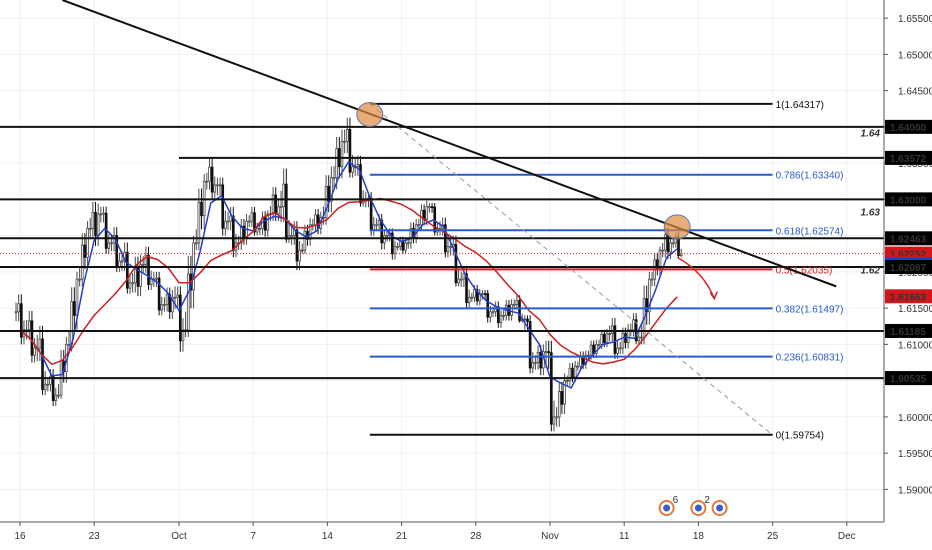  Describe the element at coordinates (908, 379) in the screenshot. I see `price-label-text: 1.60535` at that location.